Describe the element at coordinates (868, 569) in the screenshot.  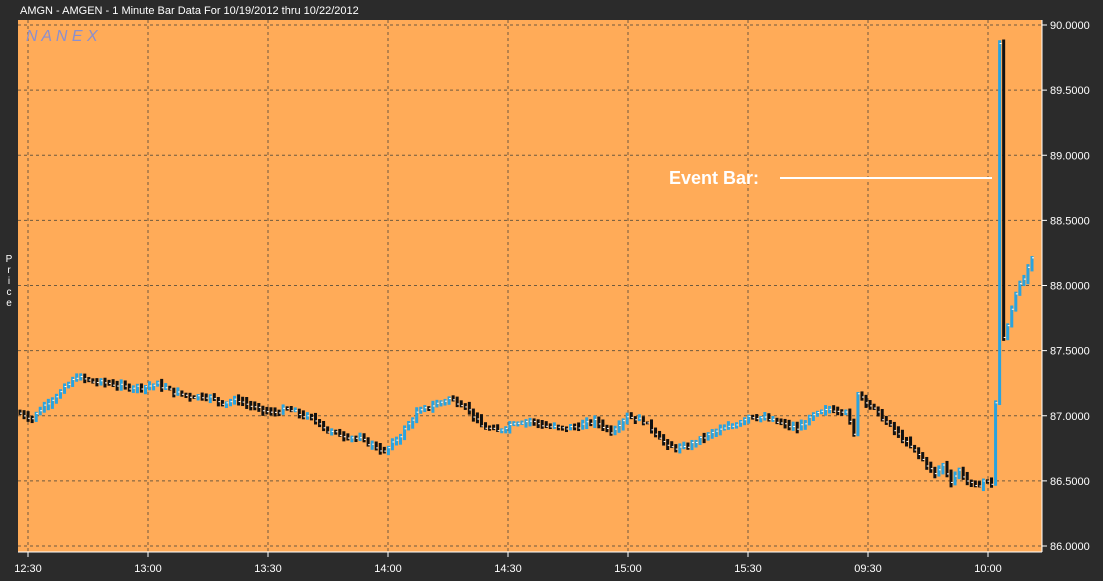
I see `x-tick-label: 09:30` at that location.